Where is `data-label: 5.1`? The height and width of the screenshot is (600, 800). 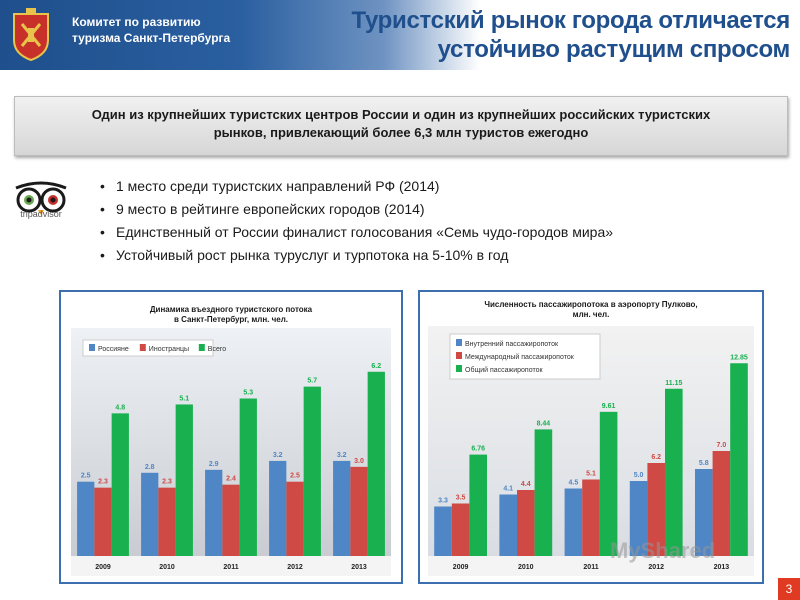 data-label: 5.1 is located at coordinates (591, 474).